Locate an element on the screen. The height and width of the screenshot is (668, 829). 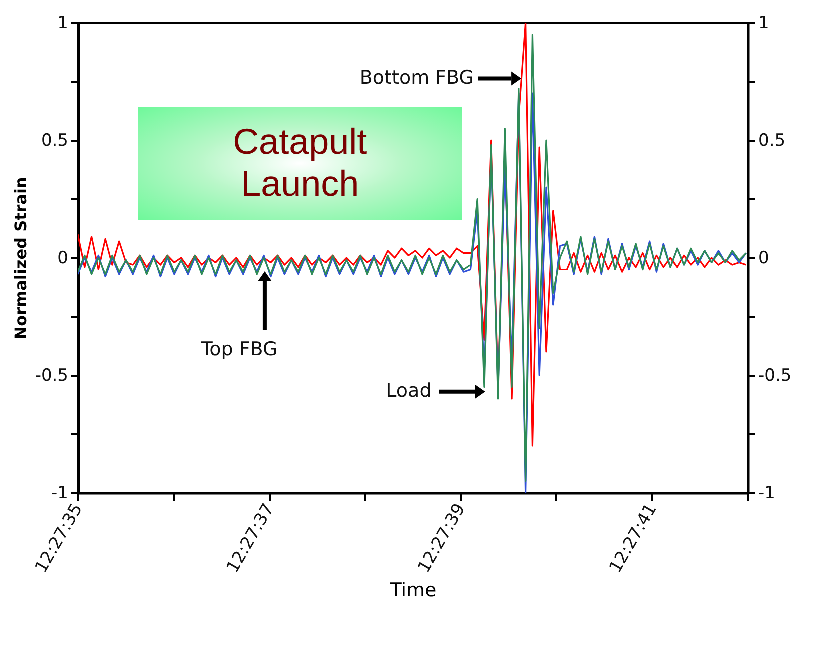
y2-tick-label: 0.5 is located at coordinates (772, 141).